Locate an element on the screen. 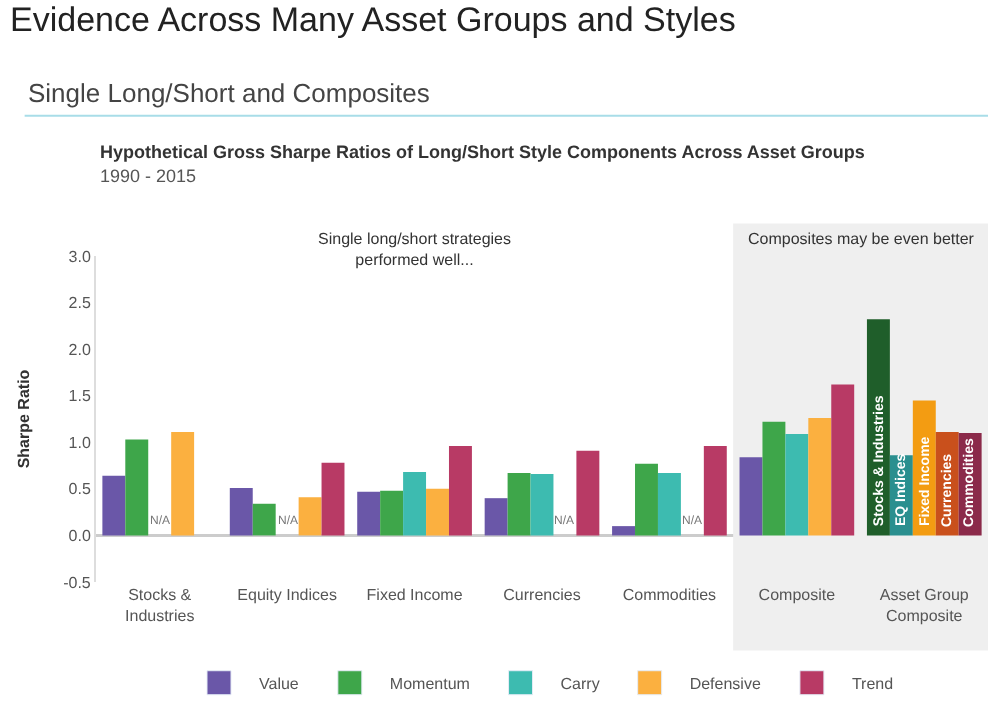 The height and width of the screenshot is (724, 1000). x-tick-label: Composite is located at coordinates (797, 595).